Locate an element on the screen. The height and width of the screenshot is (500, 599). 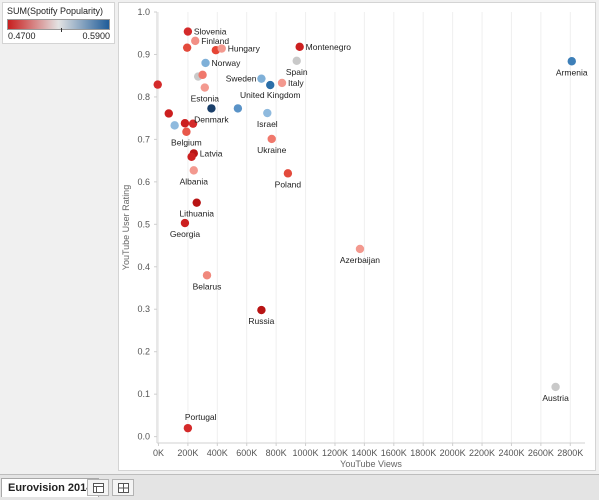
x-tick-label: 800K is located at coordinates (276, 453).